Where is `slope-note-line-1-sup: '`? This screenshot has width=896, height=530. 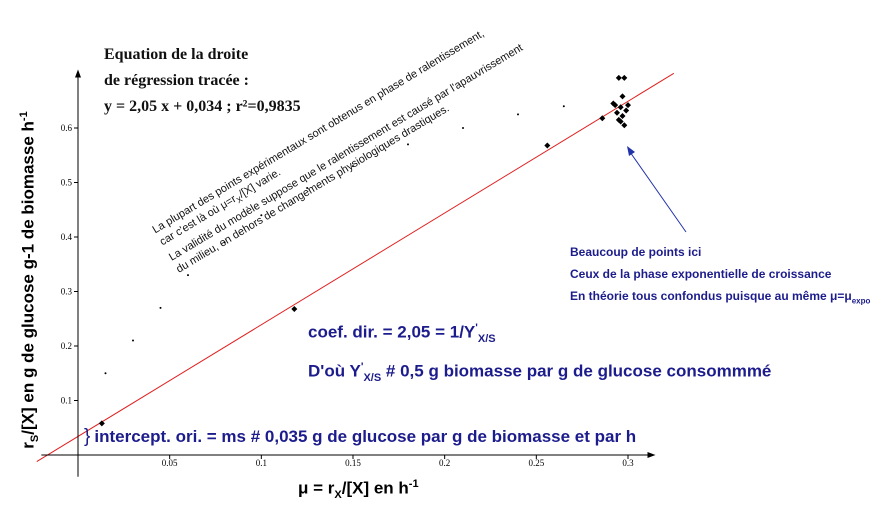 slope-note-line-1-sup: ' is located at coordinates (476, 328).